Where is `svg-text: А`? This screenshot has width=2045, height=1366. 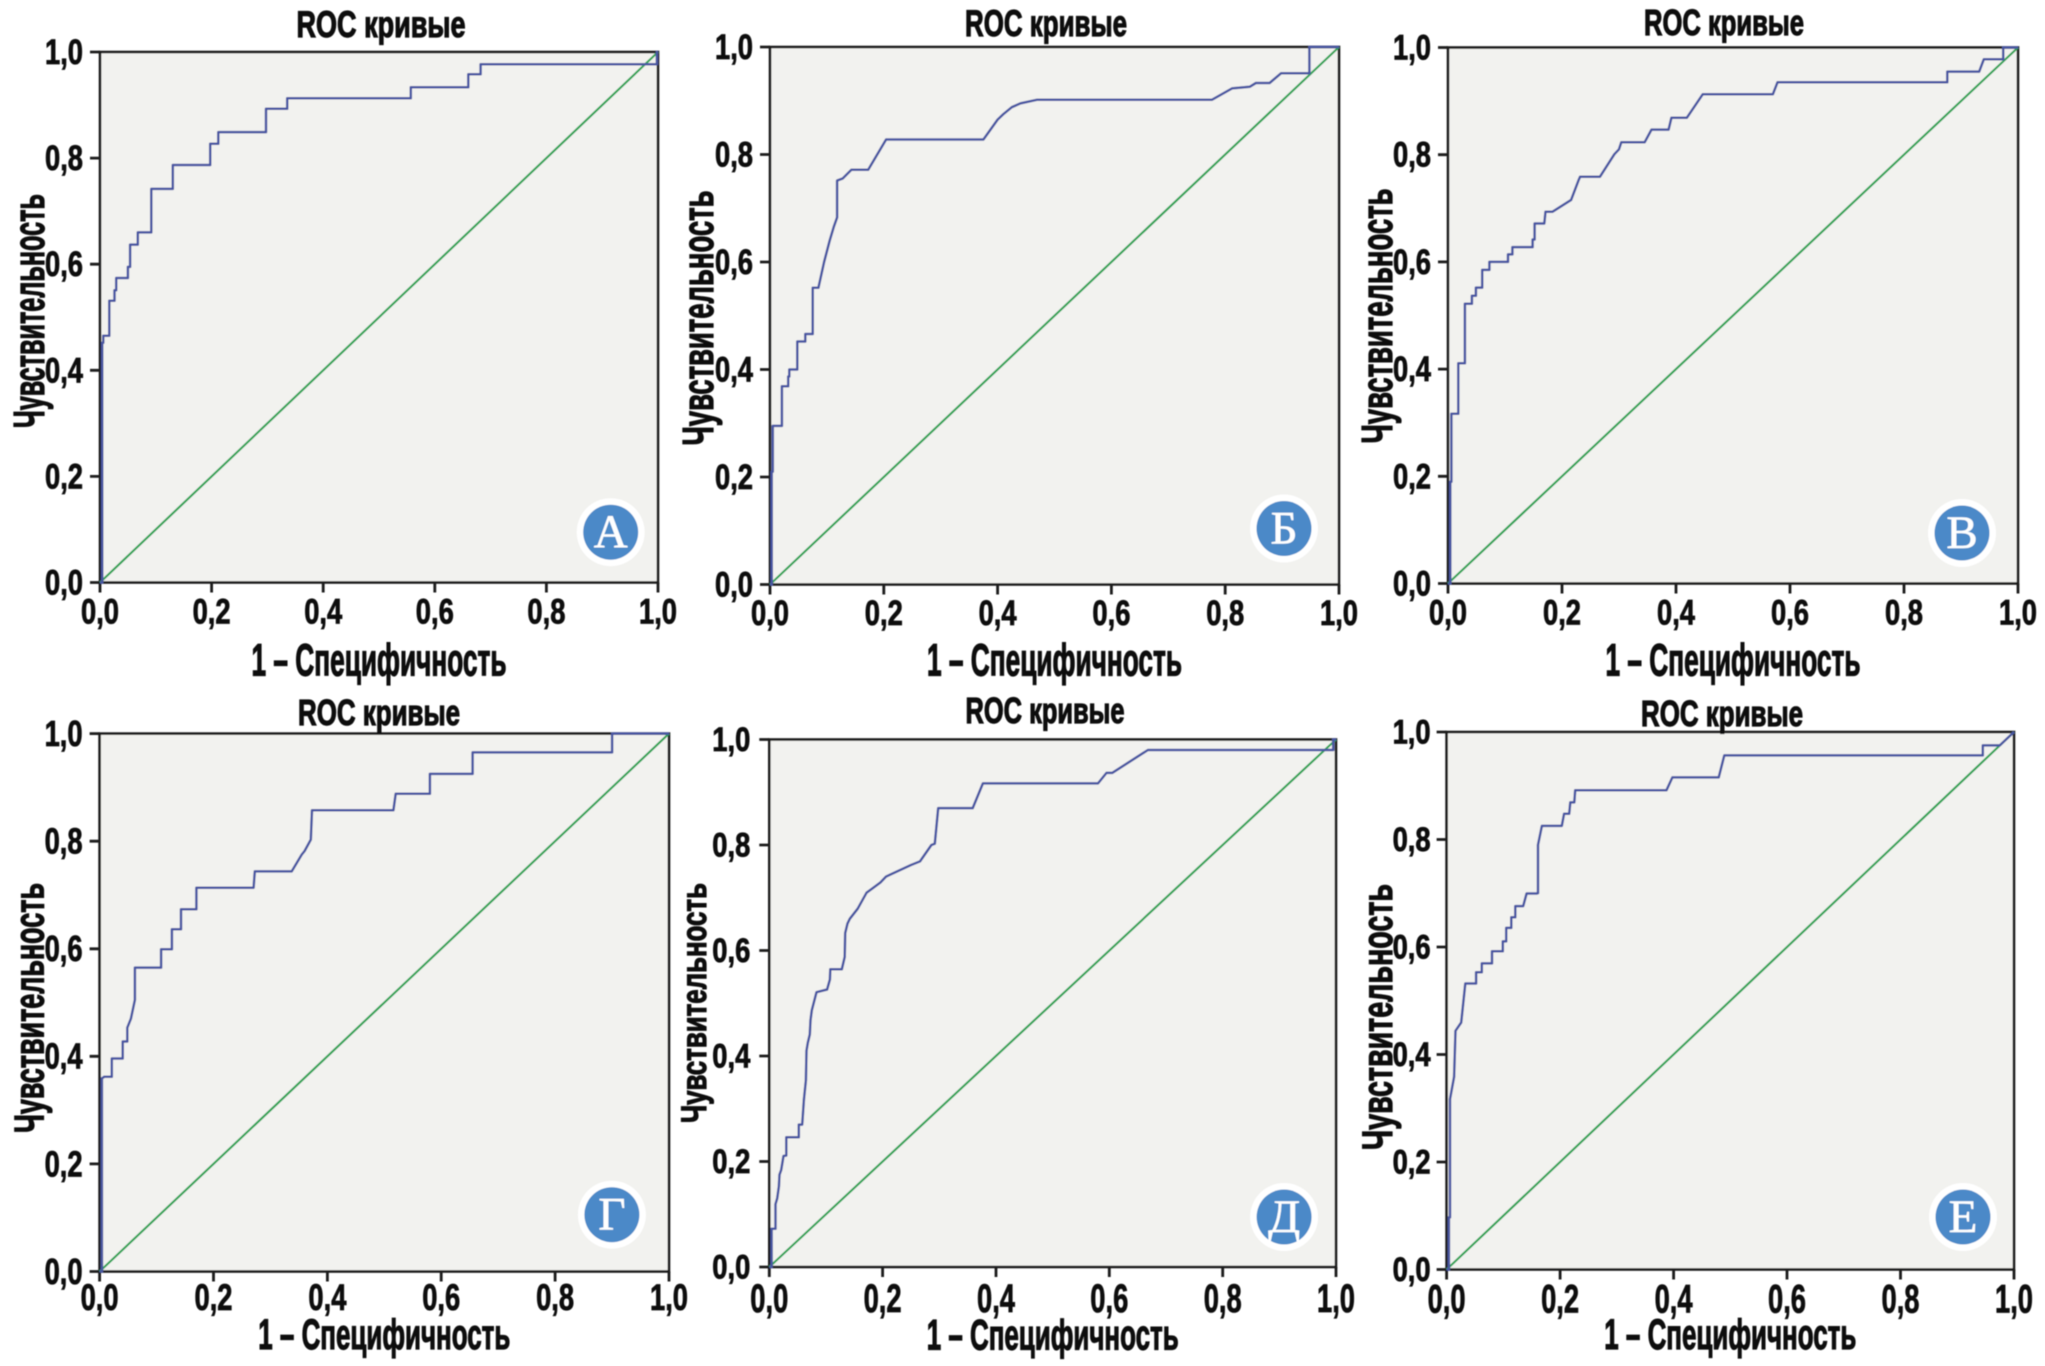 svg-text: А is located at coordinates (611, 532).